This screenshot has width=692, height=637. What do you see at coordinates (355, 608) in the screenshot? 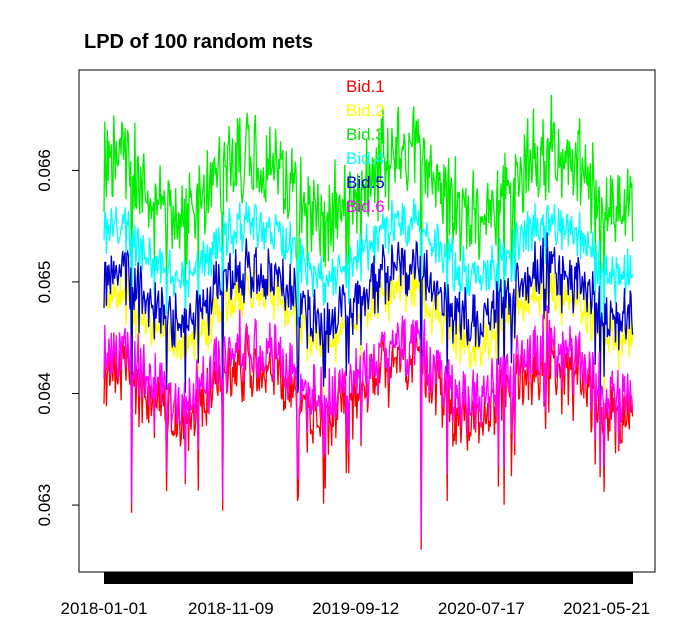
I see `x-tick-label: 2019-09-12` at bounding box center [355, 608].